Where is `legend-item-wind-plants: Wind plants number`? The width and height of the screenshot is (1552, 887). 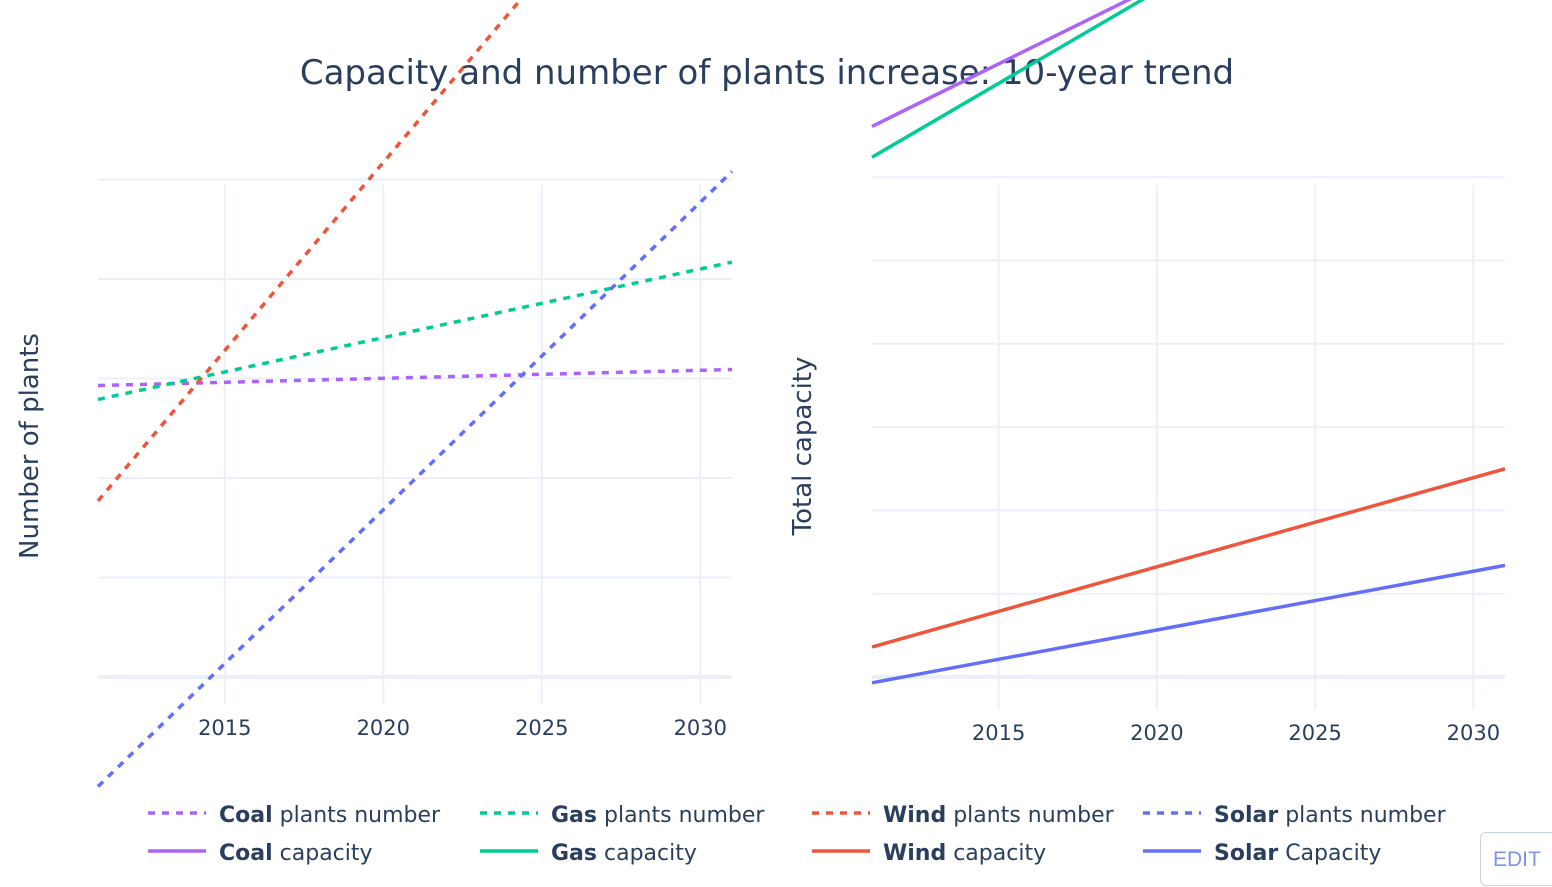 legend-item-wind-plants: Wind plants number is located at coordinates (963, 815).